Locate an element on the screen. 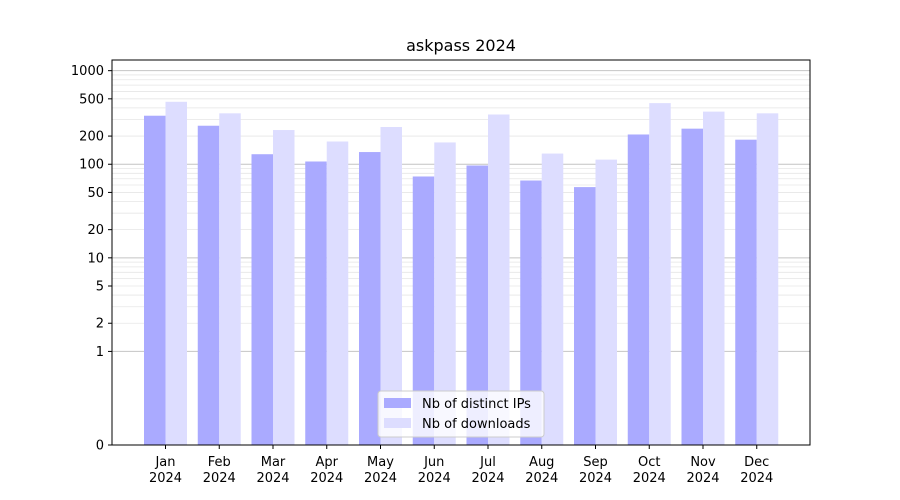 The width and height of the screenshot is (900, 500). y-tick-label: 20 is located at coordinates (95, 230).